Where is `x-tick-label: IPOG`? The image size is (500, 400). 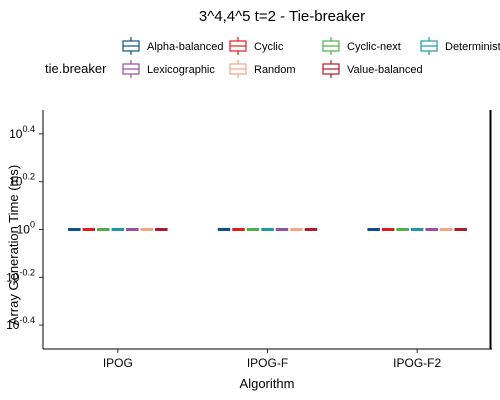
x-tick-label: IPOG is located at coordinates (118, 363).